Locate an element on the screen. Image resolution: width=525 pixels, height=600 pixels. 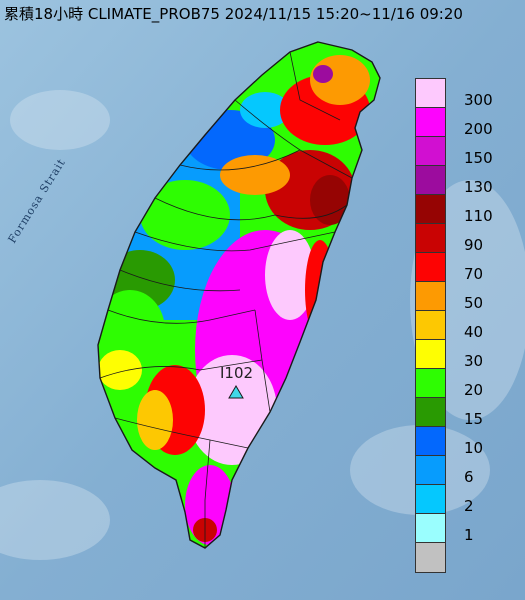
southwest-yellow-patch is located at coordinates (155, 420).